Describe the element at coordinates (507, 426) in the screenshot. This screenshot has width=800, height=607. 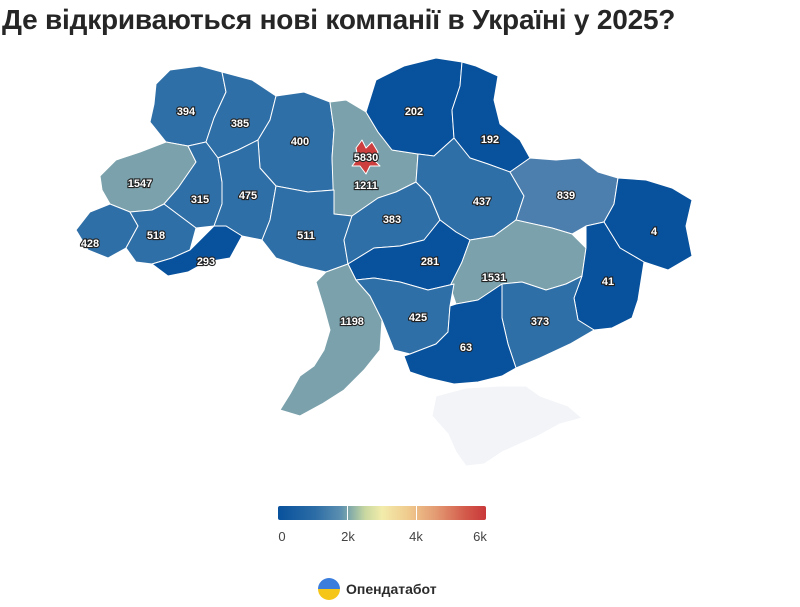
I see `region-crimea` at that location.